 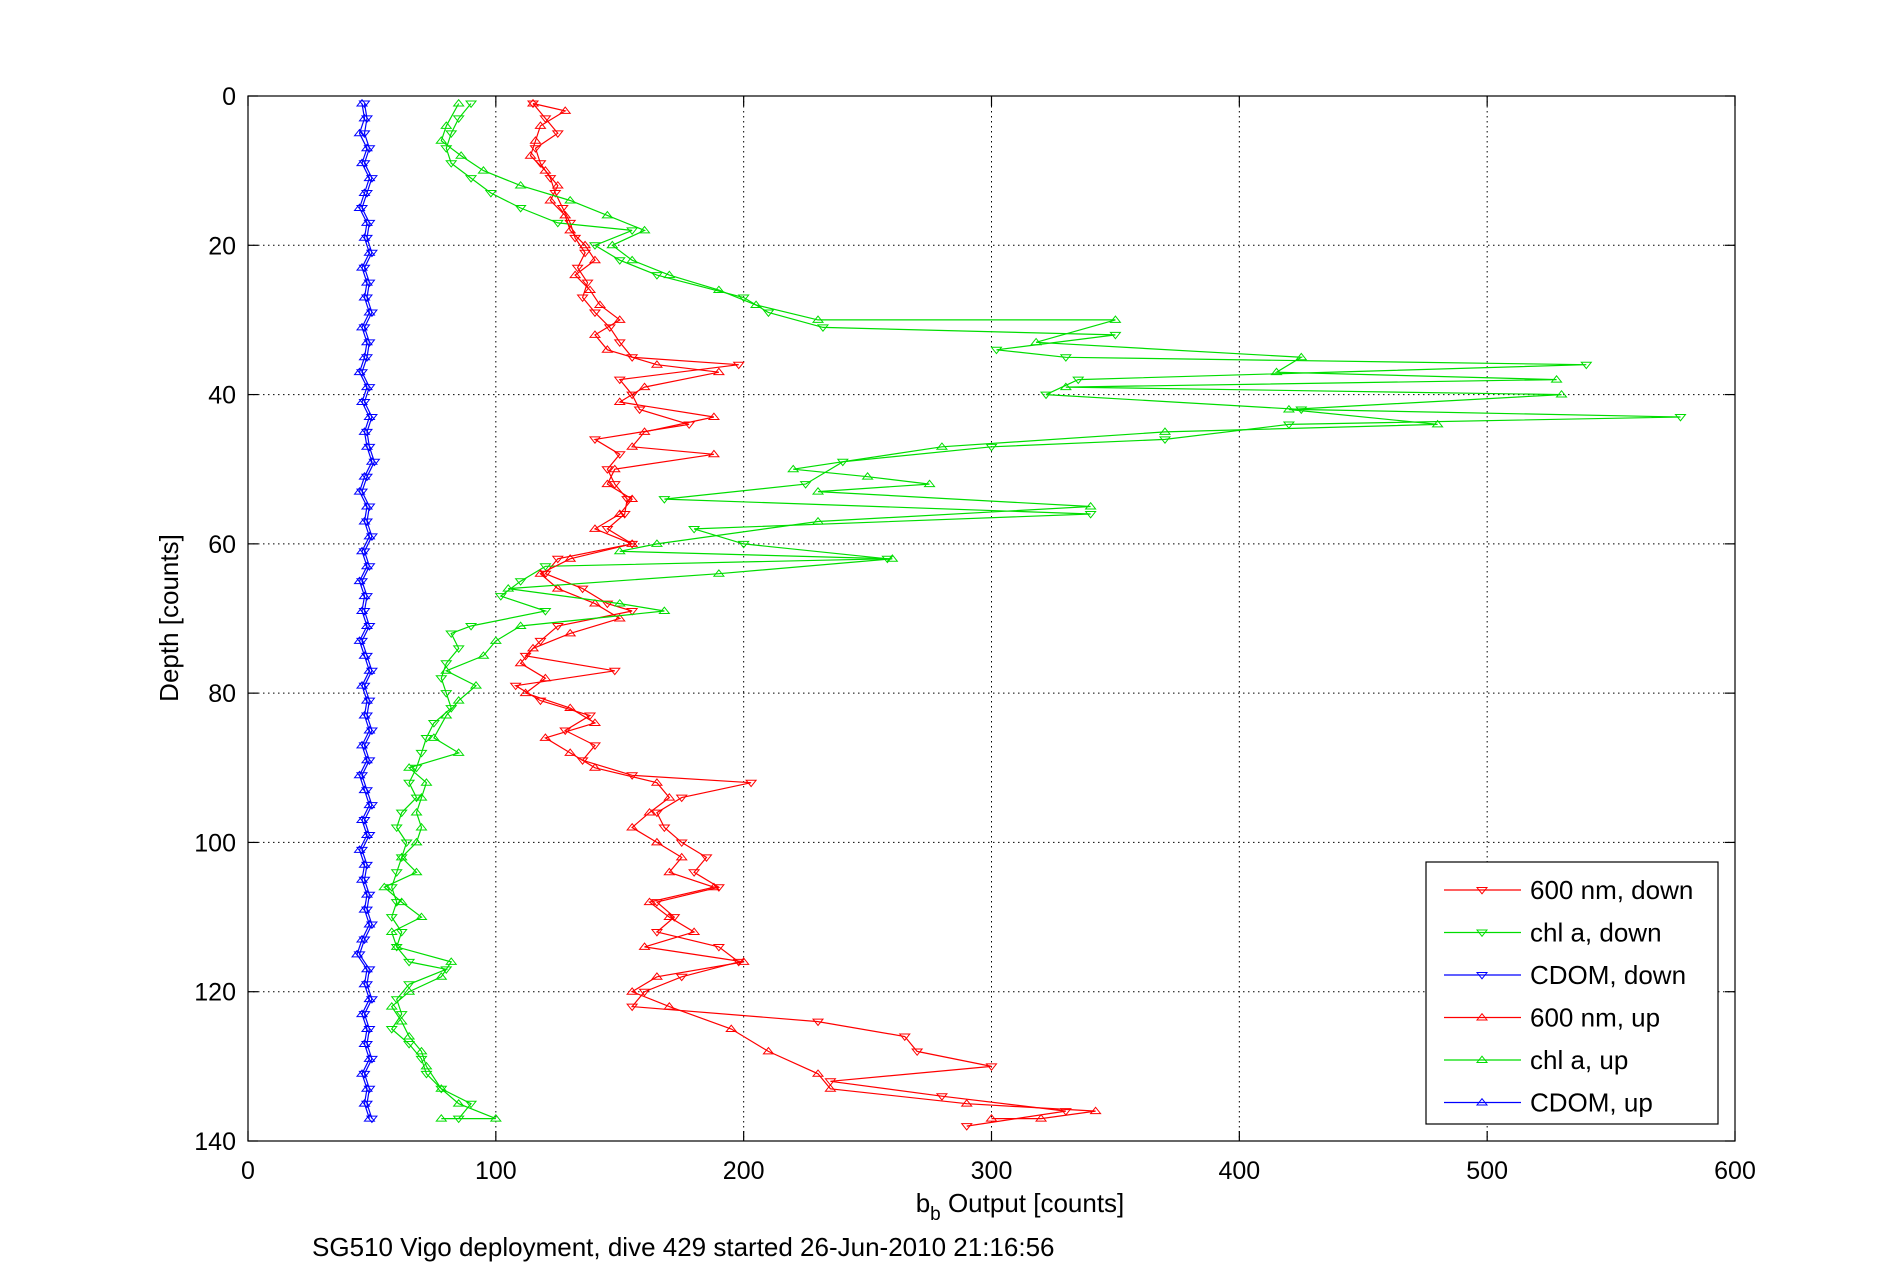 What do you see at coordinates (222, 694) in the screenshot?
I see `y-tick-label: 80` at bounding box center [222, 694].